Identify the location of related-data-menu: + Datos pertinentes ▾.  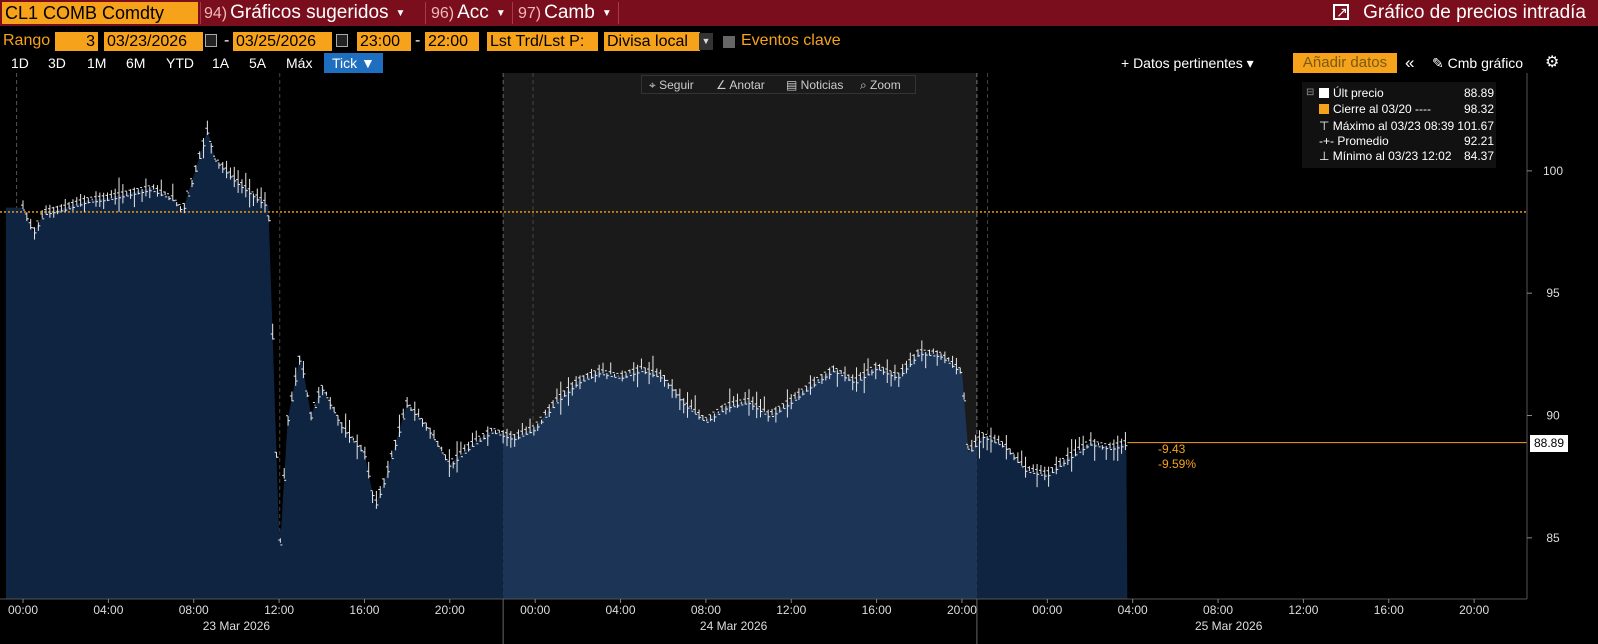
(1187, 63).